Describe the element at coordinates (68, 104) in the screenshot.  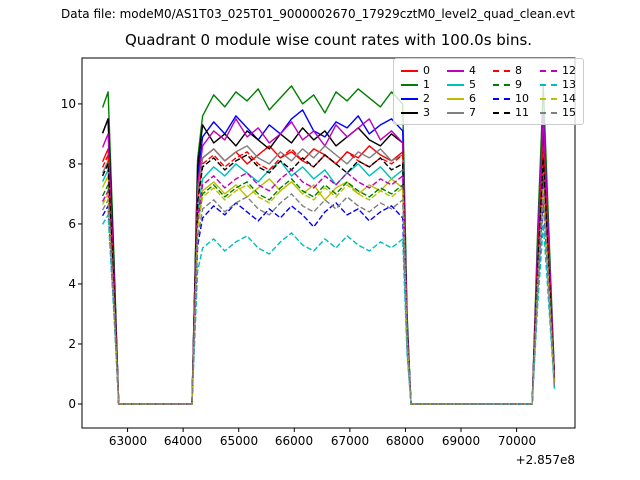
I see `y-tick-label: 10` at that location.